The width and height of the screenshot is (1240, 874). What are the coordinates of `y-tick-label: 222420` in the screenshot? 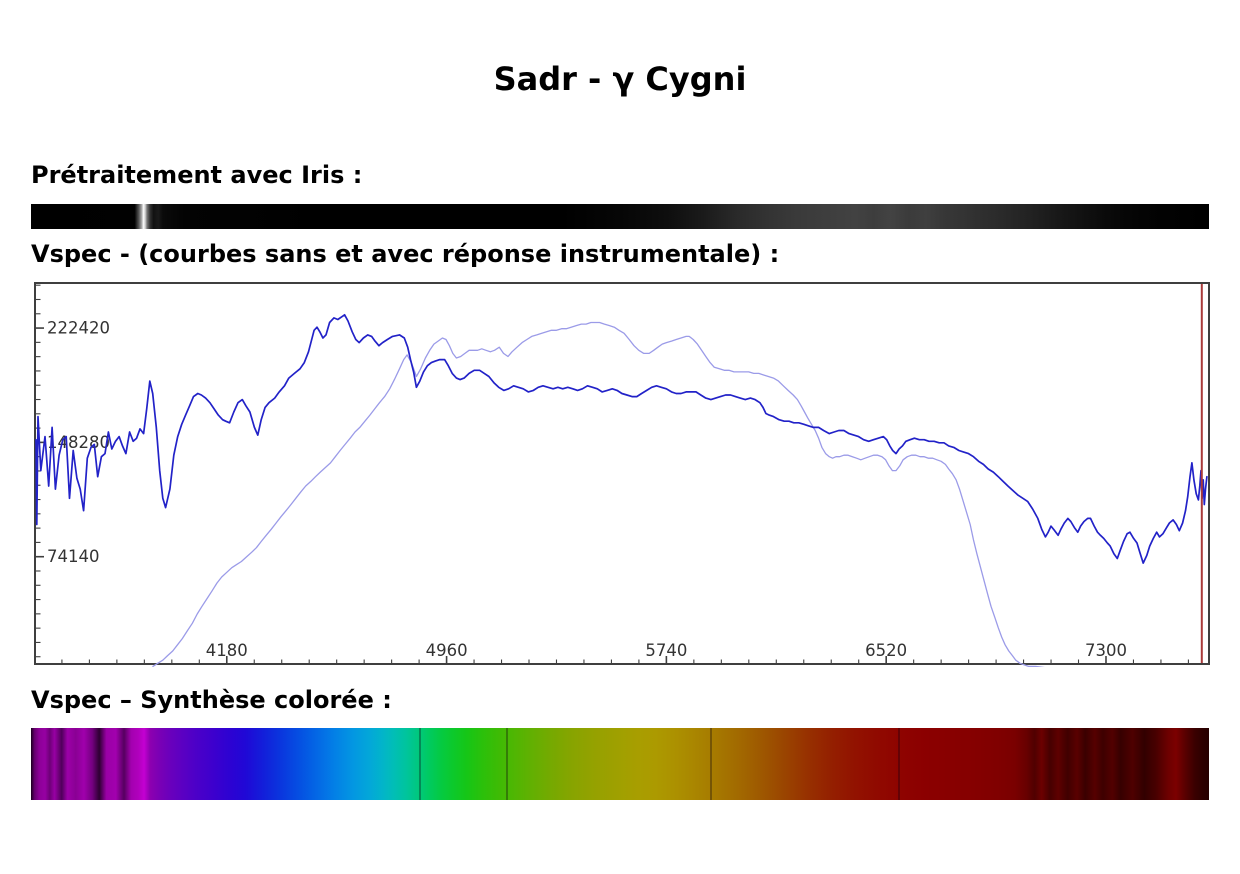 It's located at (78, 328).